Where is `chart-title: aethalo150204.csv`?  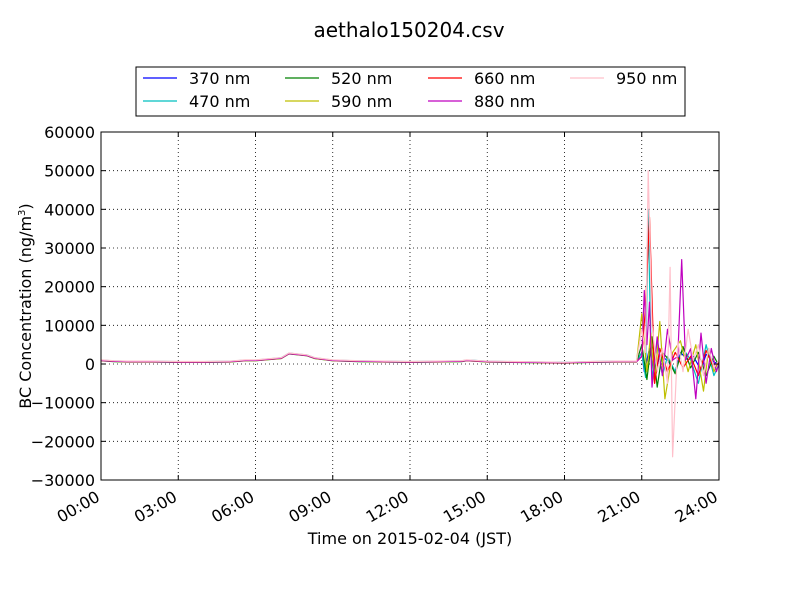
chart-title: aethalo150204.csv is located at coordinates (408, 30).